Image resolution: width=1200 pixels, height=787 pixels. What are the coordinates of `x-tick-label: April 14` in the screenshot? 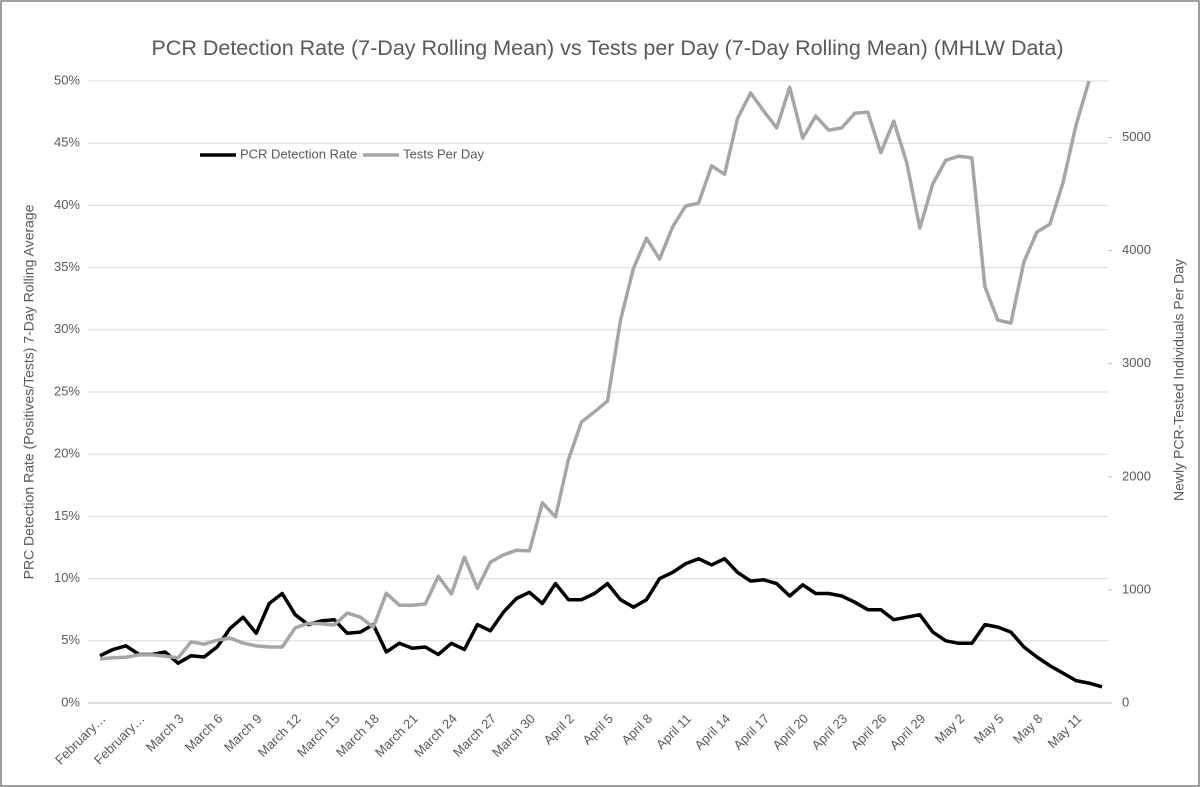 It's located at (712, 732).